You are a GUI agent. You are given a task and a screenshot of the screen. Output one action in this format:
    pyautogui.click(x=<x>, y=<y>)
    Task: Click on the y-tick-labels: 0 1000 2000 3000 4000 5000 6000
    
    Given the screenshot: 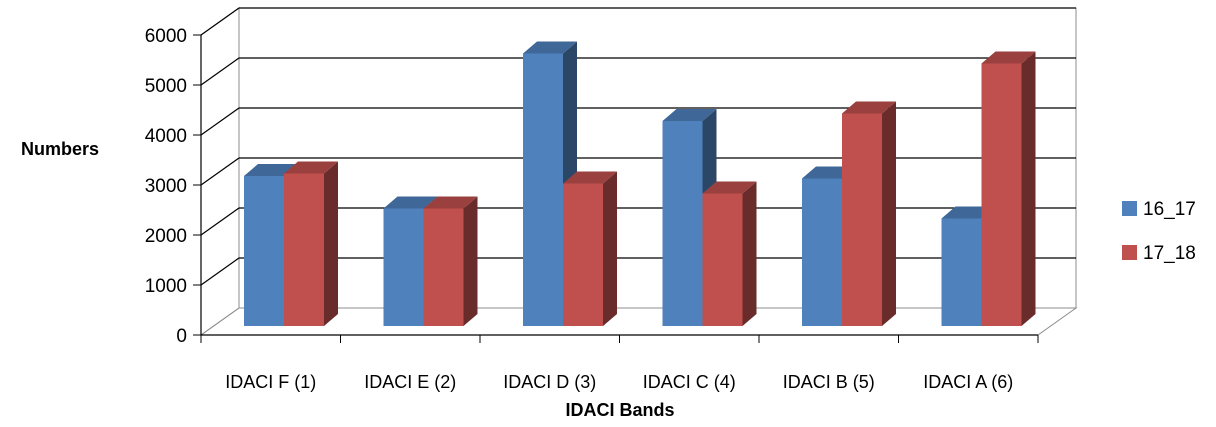 What is the action you would take?
    pyautogui.click(x=166, y=186)
    